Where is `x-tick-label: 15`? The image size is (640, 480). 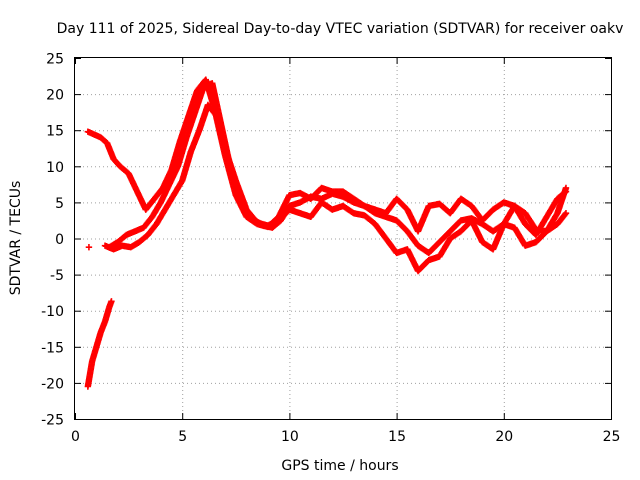 x-tick-label: 15 is located at coordinates (397, 437).